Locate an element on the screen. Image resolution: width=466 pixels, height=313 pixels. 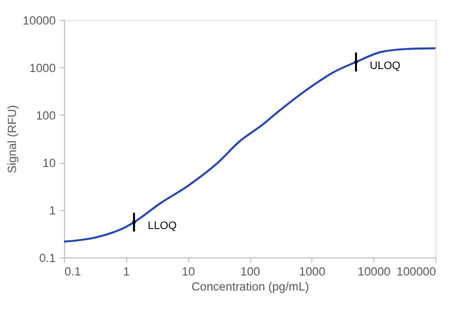
y-tick-label: 1 is located at coordinates (52, 210).